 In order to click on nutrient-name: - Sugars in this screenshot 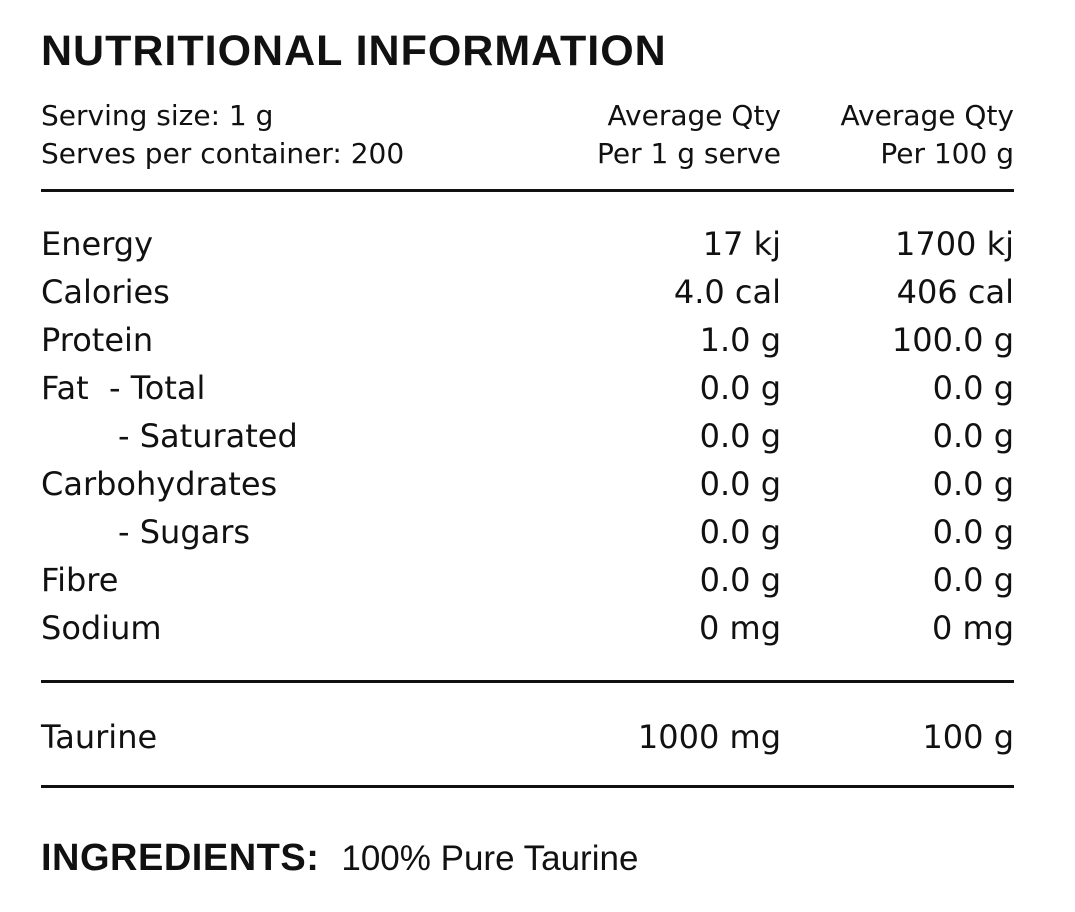, I will do `click(184, 532)`.